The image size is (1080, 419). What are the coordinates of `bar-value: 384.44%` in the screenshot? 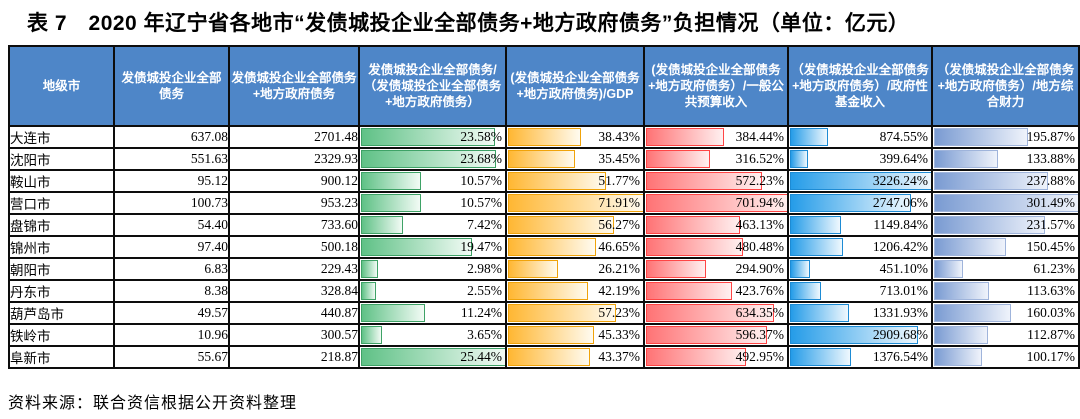 It's located at (759, 136).